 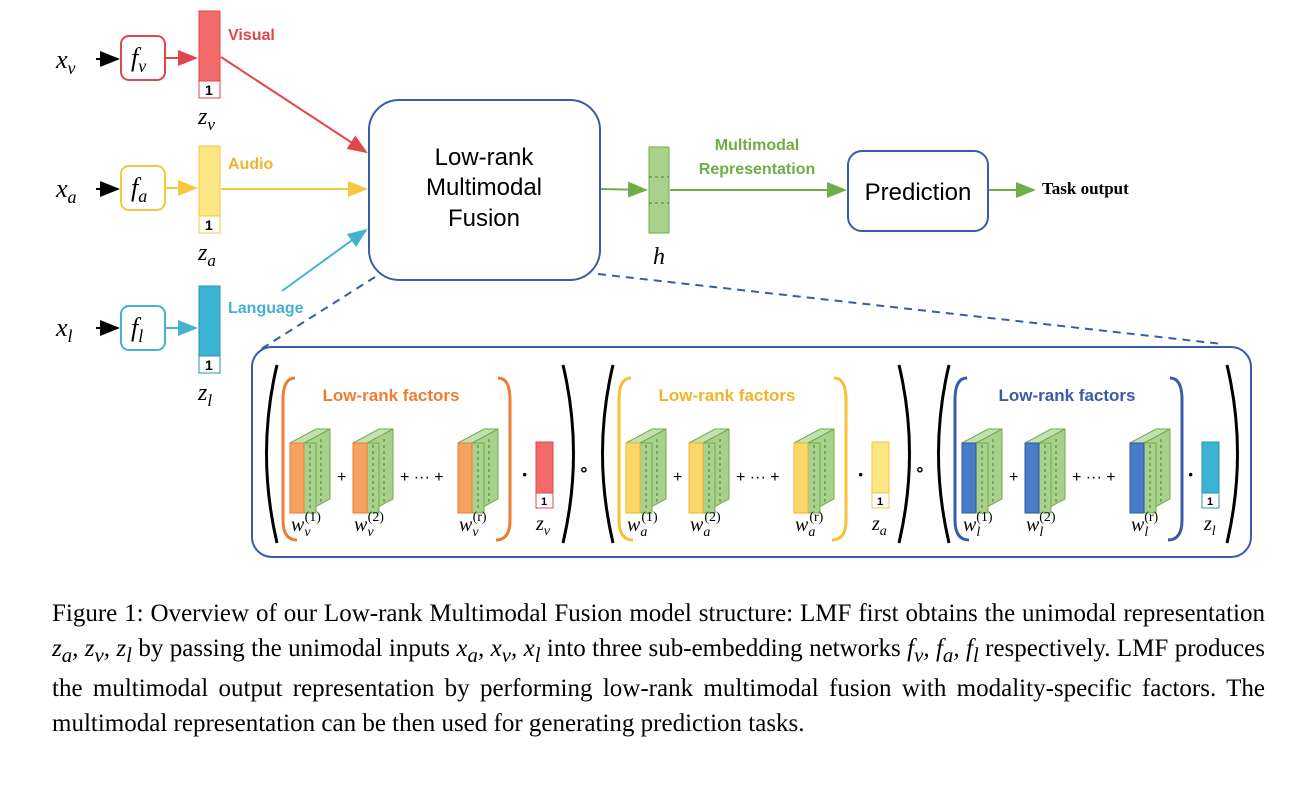 I want to click on audio-label: Audio, so click(x=251, y=164).